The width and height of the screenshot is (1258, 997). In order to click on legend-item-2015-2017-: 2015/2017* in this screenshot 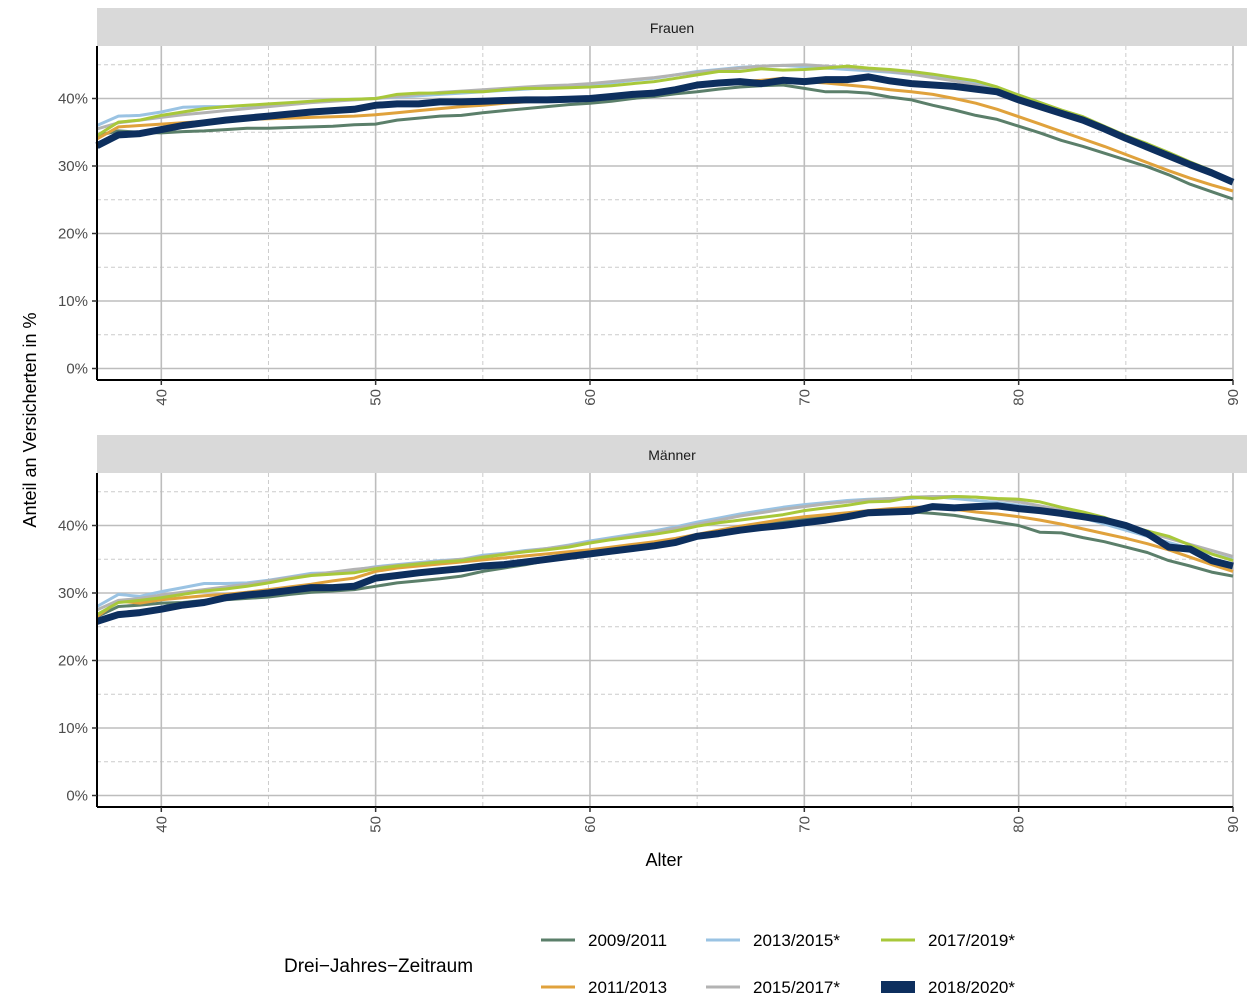, I will do `click(773, 987)`.